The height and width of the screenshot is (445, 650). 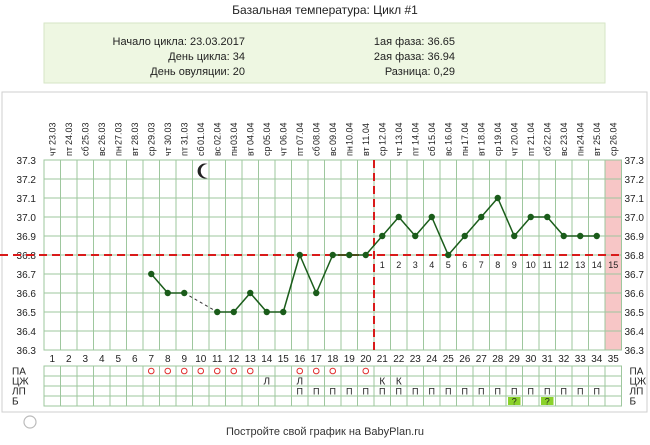 I want to click on cycle-day-number: 31, so click(x=548, y=359).